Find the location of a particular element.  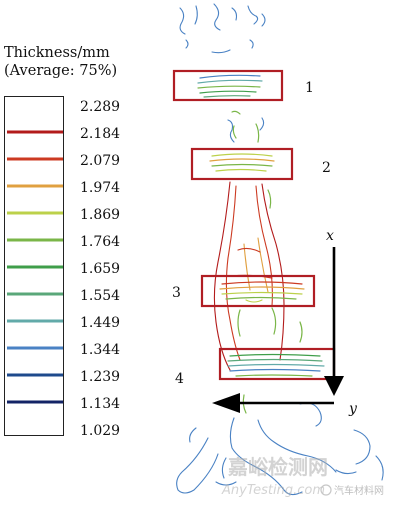

region-label-2: 2 is located at coordinates (326, 168).